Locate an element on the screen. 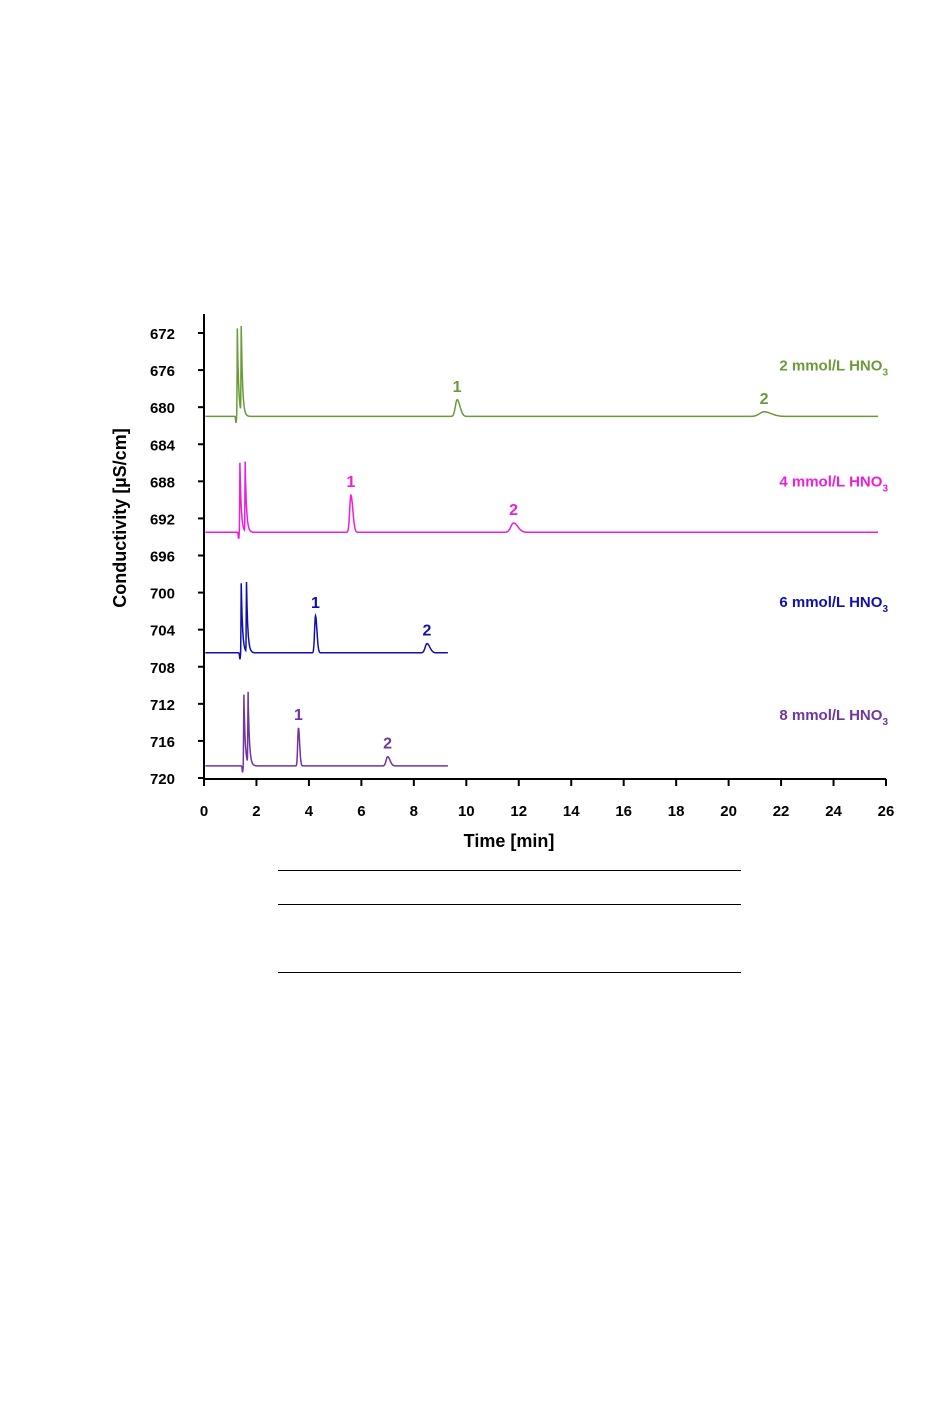  y-tick-label: 688 is located at coordinates (162, 482).